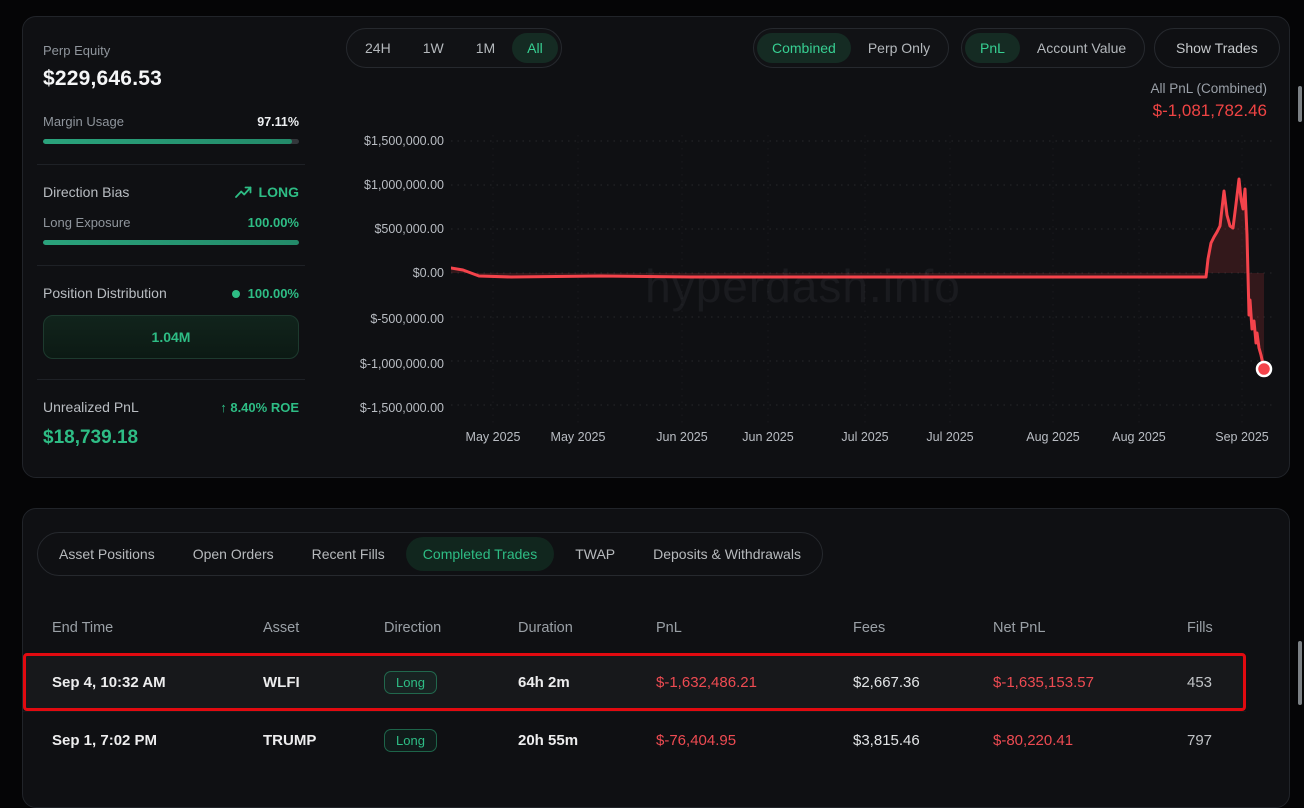  What do you see at coordinates (1200, 740) in the screenshot?
I see `cell-fills: 797` at bounding box center [1200, 740].